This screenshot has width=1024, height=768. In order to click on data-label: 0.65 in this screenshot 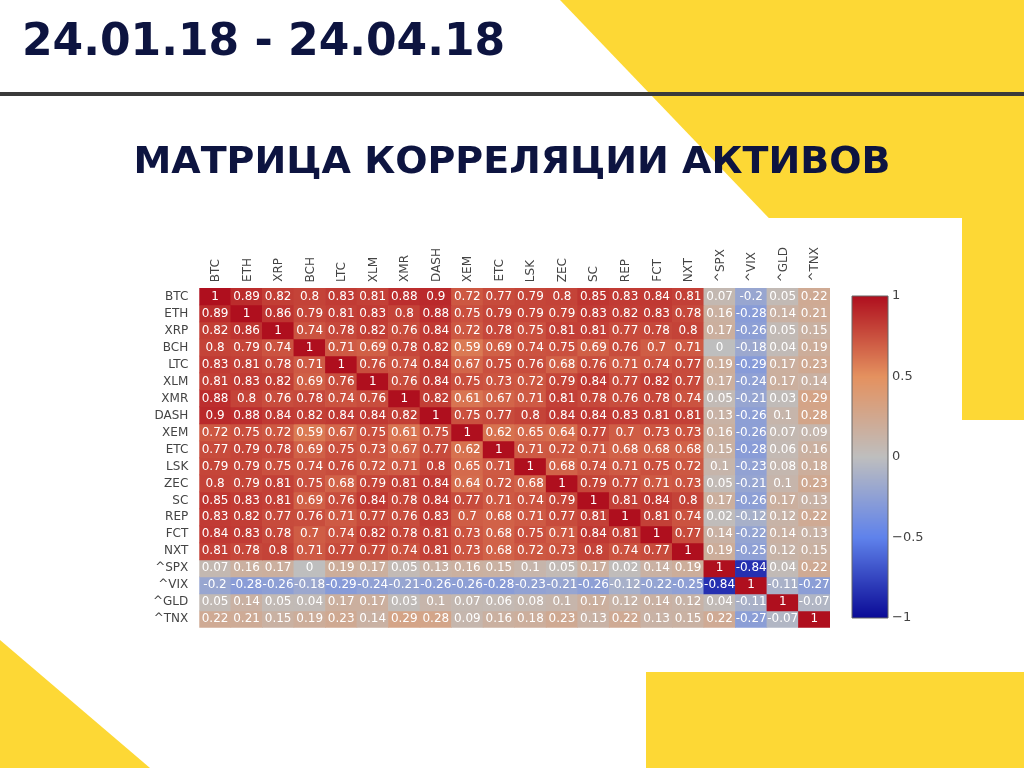, I will do `click(467, 465)`.